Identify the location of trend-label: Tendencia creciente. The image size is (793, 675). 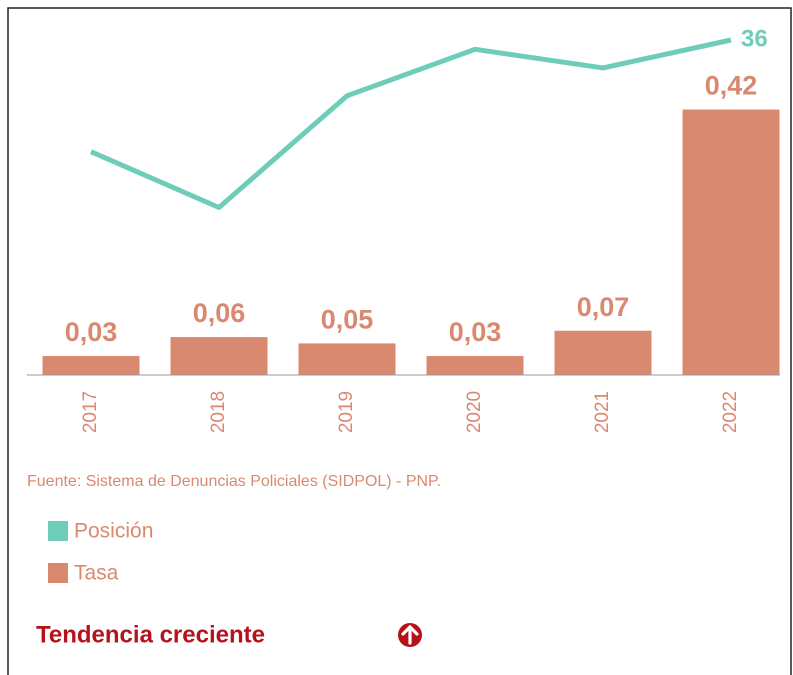
(150, 634).